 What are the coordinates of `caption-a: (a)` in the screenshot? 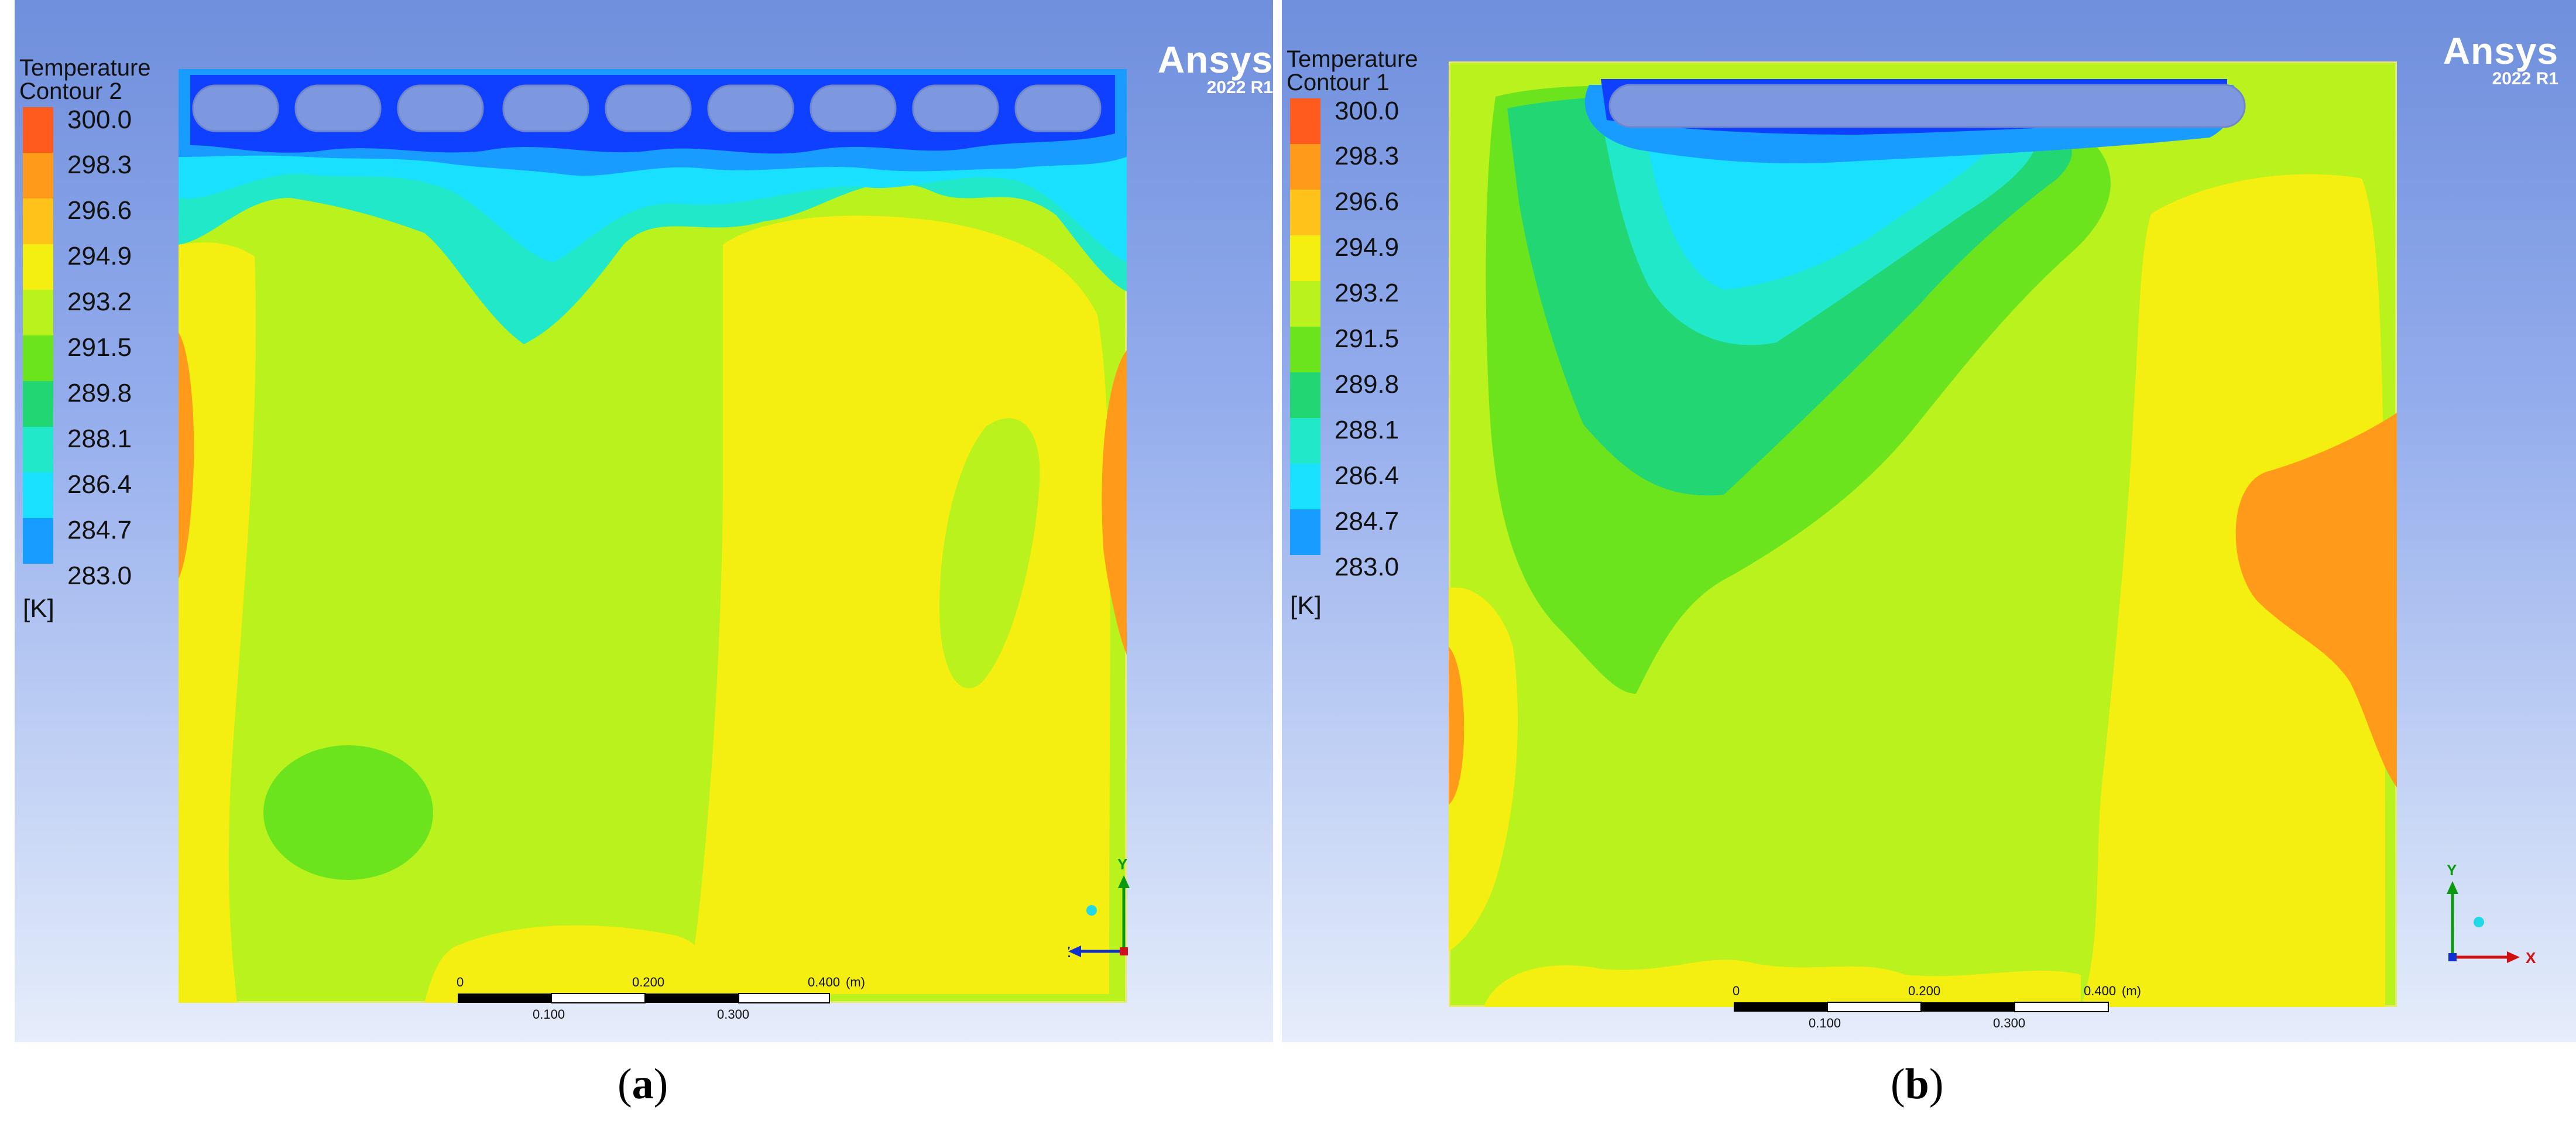 It's located at (643, 1084).